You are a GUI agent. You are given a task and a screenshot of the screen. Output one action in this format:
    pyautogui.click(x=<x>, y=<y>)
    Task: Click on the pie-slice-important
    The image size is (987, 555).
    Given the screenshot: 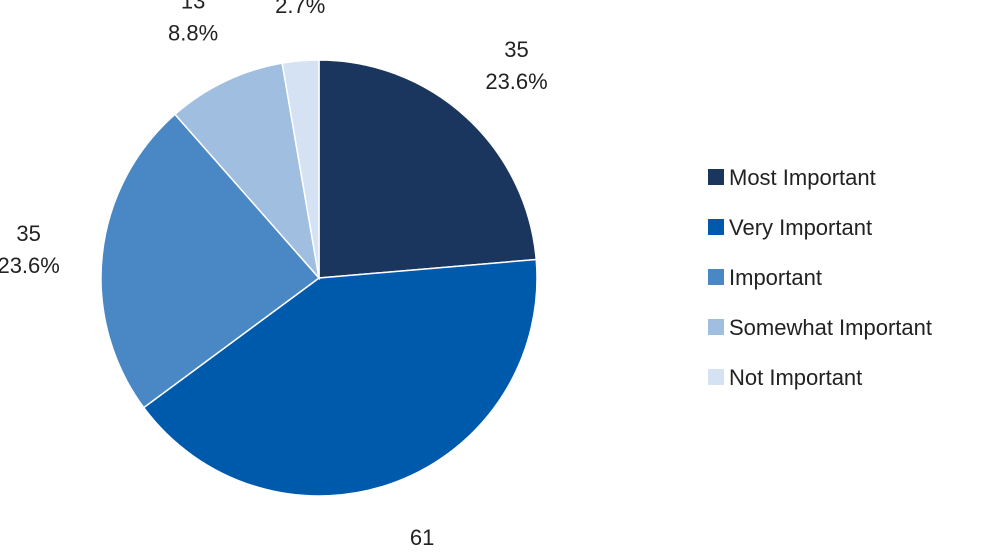 What is the action you would take?
    pyautogui.click(x=210, y=261)
    